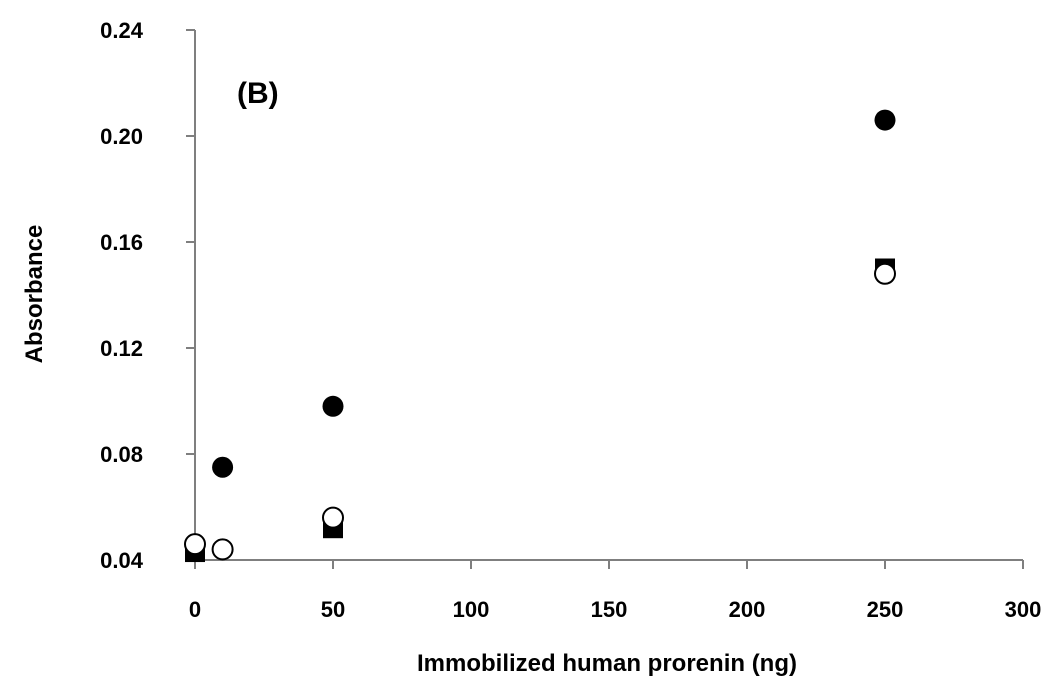  What do you see at coordinates (122, 560) in the screenshot?
I see `y-tick-label: 0.04` at bounding box center [122, 560].